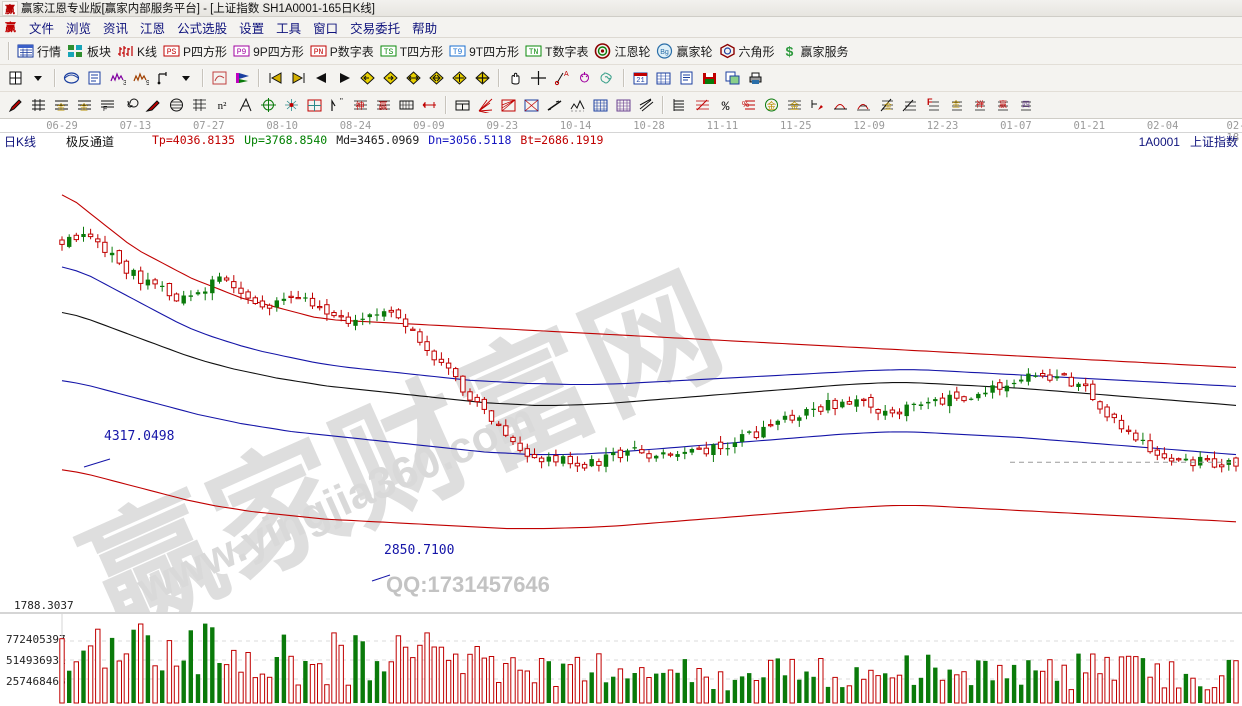  What do you see at coordinates (702, 105) in the screenshot?
I see `toolbar-button-percent-cross` at bounding box center [702, 105].